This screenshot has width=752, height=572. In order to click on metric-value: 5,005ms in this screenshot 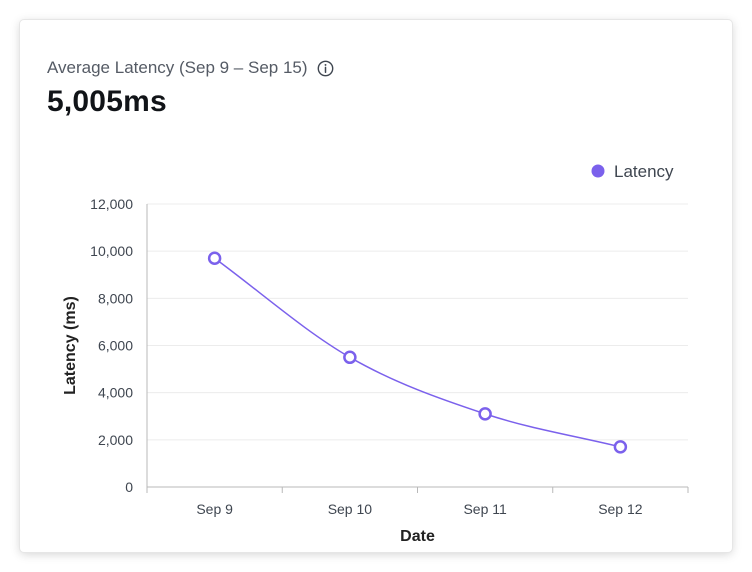, I will do `click(107, 101)`.